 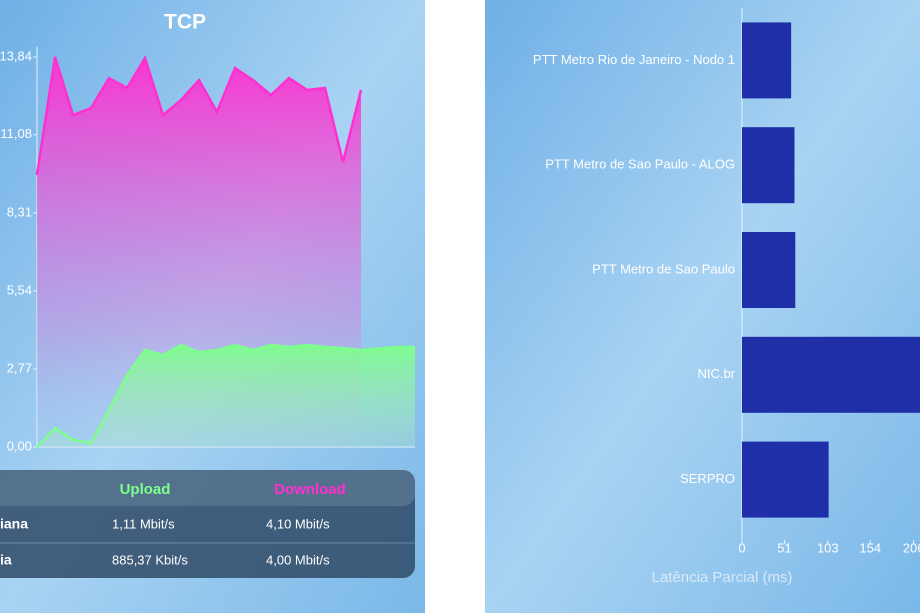 What do you see at coordinates (143, 523) in the screenshot?
I see `upload-value: 1,11 Mbit/s` at bounding box center [143, 523].